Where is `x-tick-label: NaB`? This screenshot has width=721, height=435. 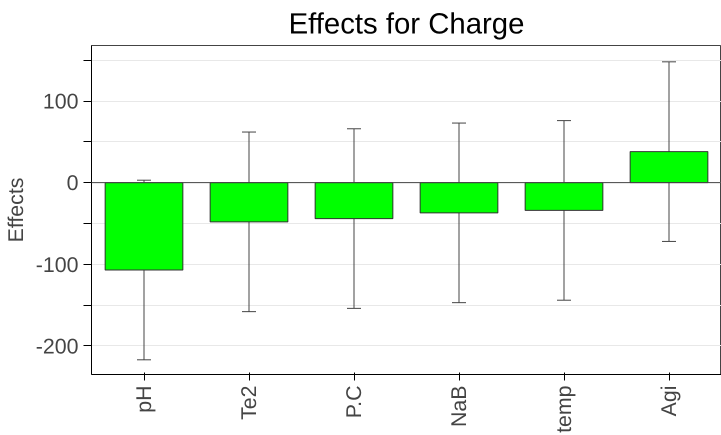 x-tick-label: NaB is located at coordinates (459, 406).